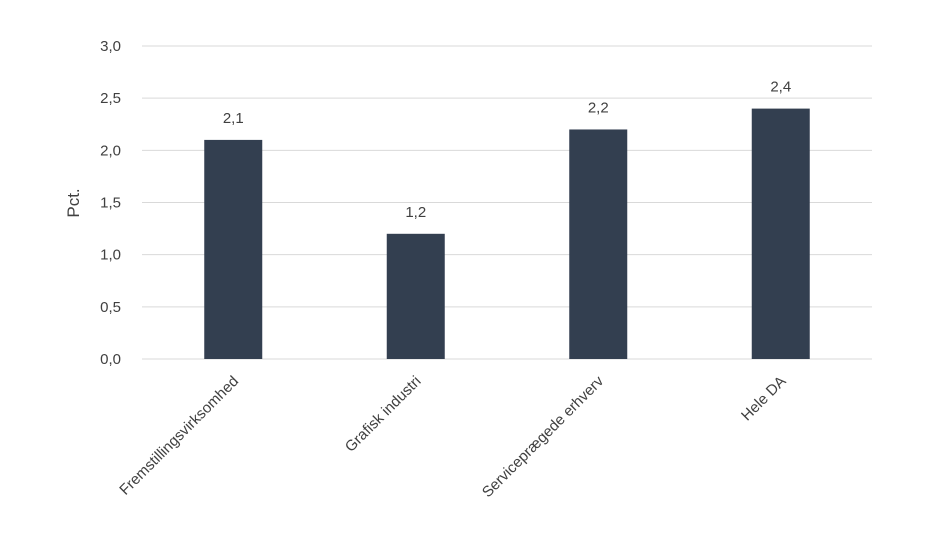 The height and width of the screenshot is (533, 935). I want to click on data-label: 2,4, so click(780, 87).